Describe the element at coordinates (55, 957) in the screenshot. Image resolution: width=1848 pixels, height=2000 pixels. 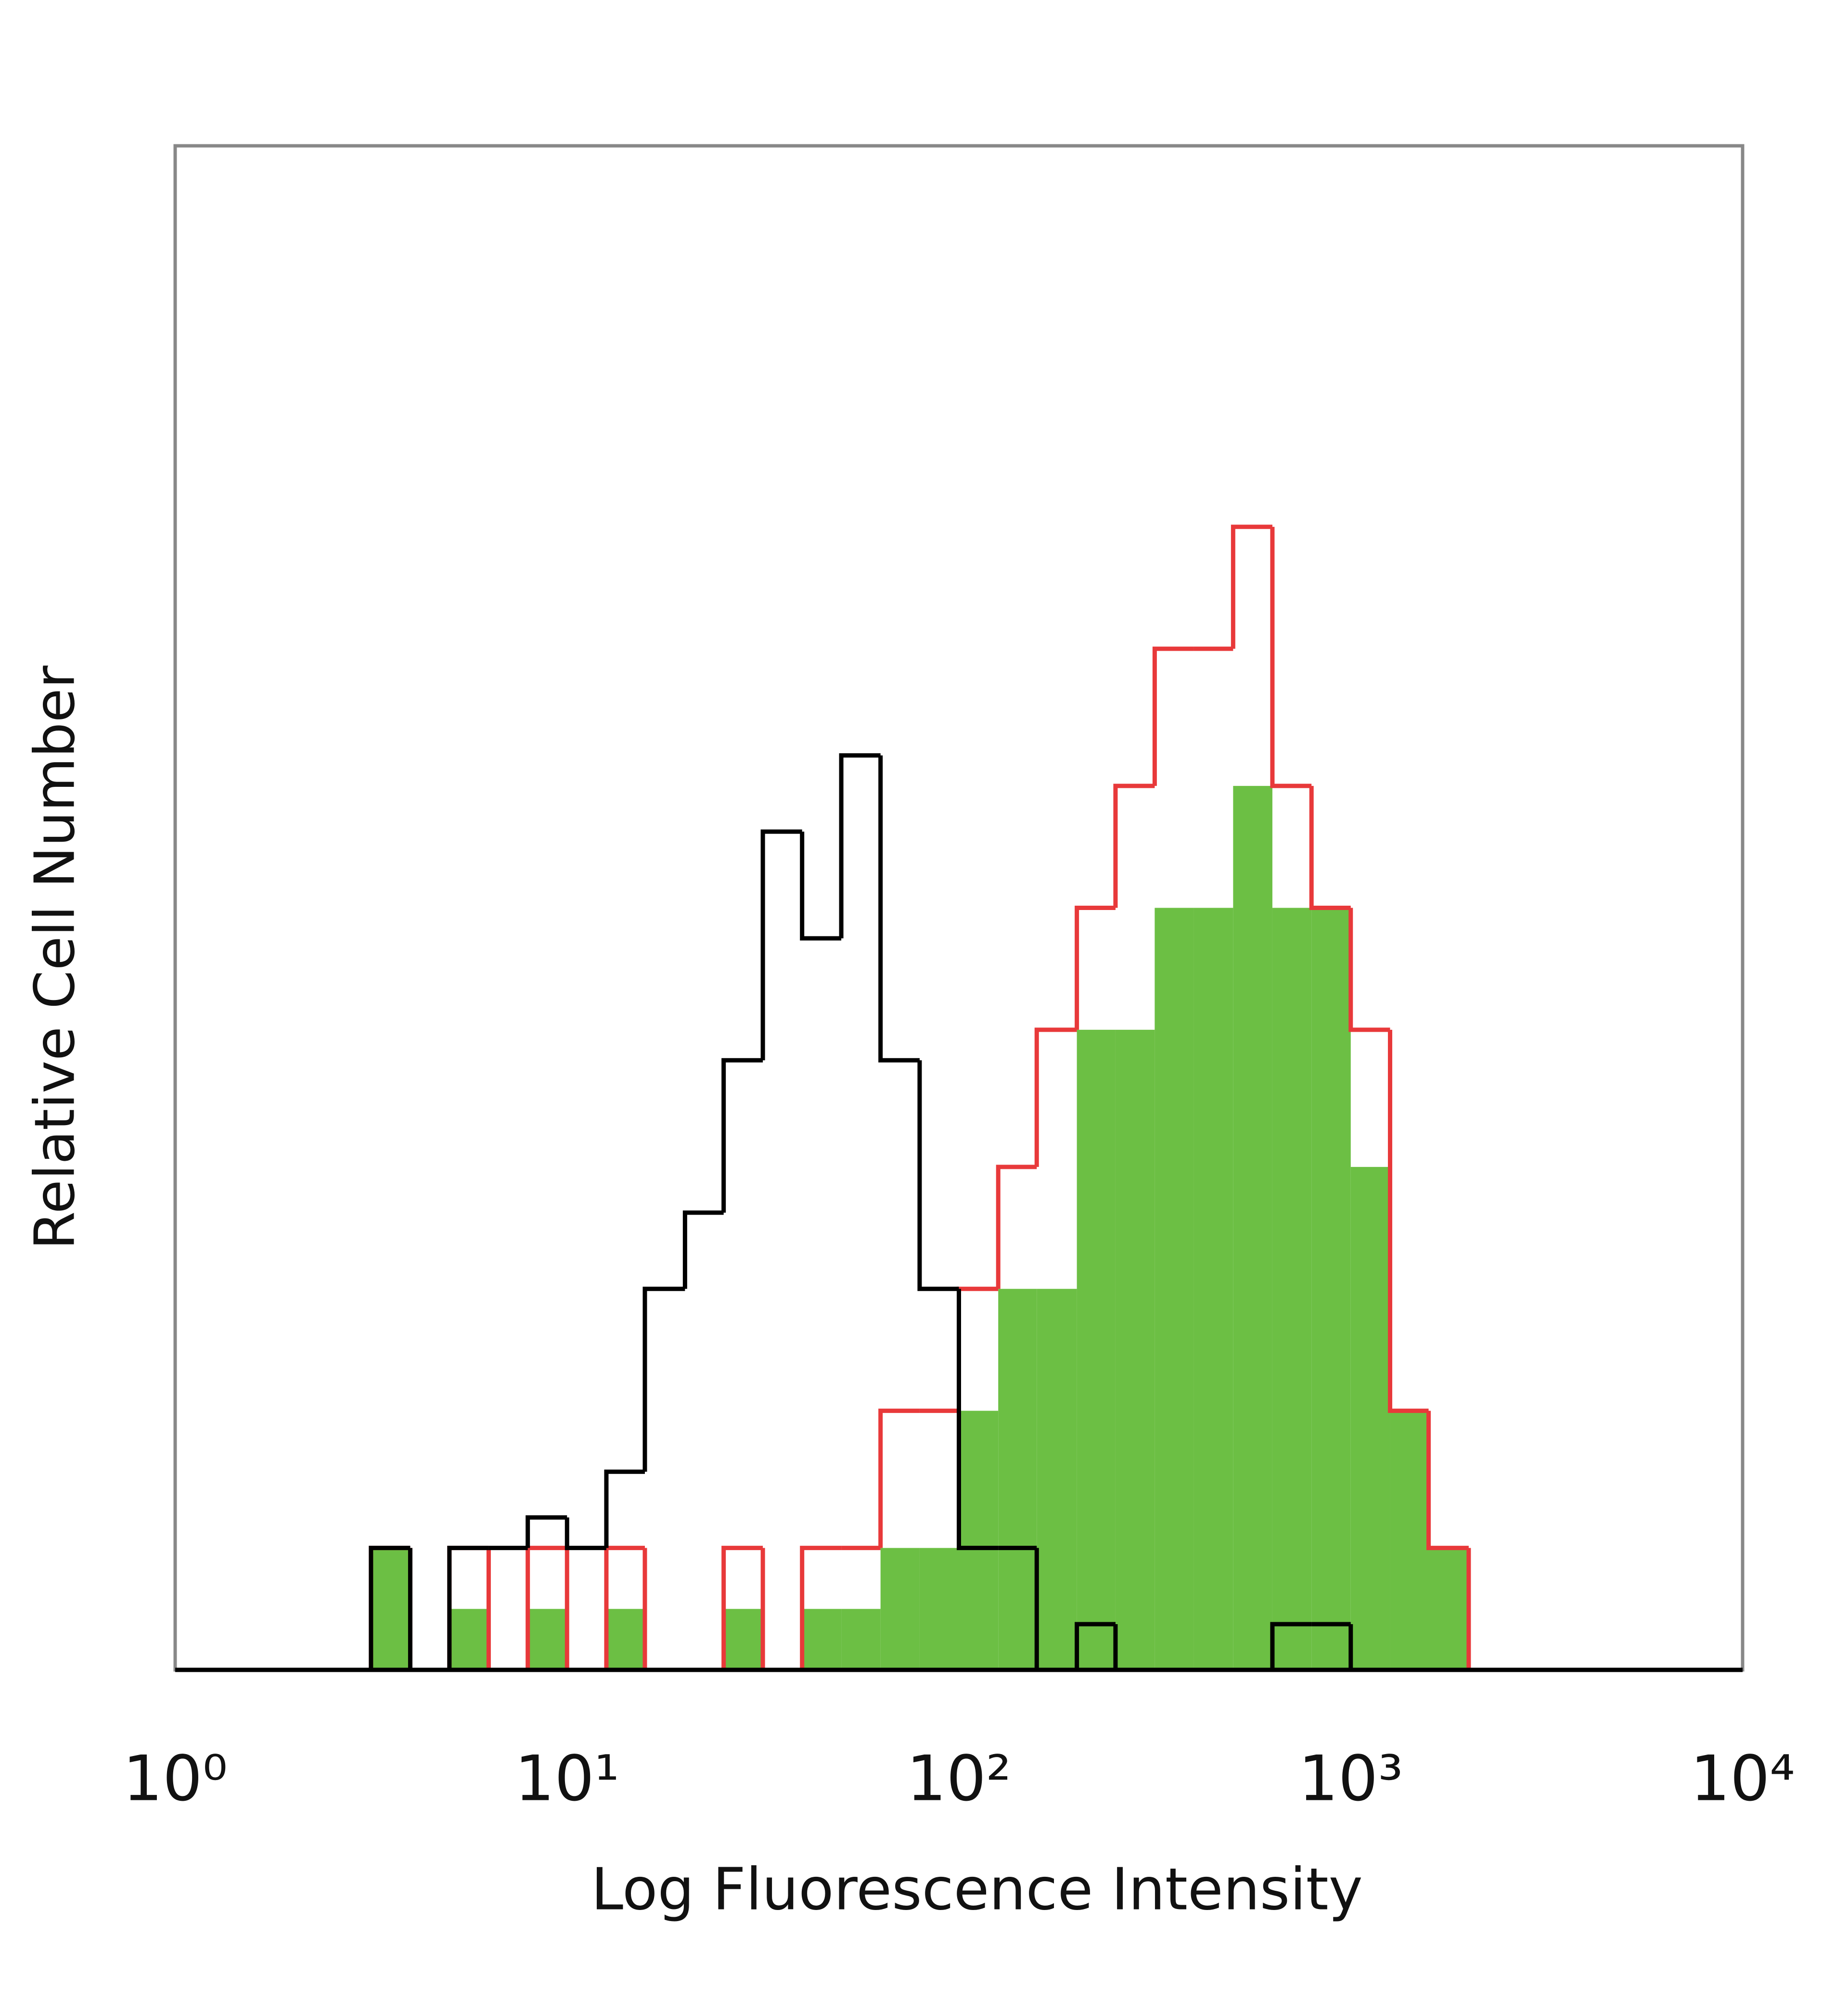
I see `y-axis-label: Relative Cell Number` at that location.